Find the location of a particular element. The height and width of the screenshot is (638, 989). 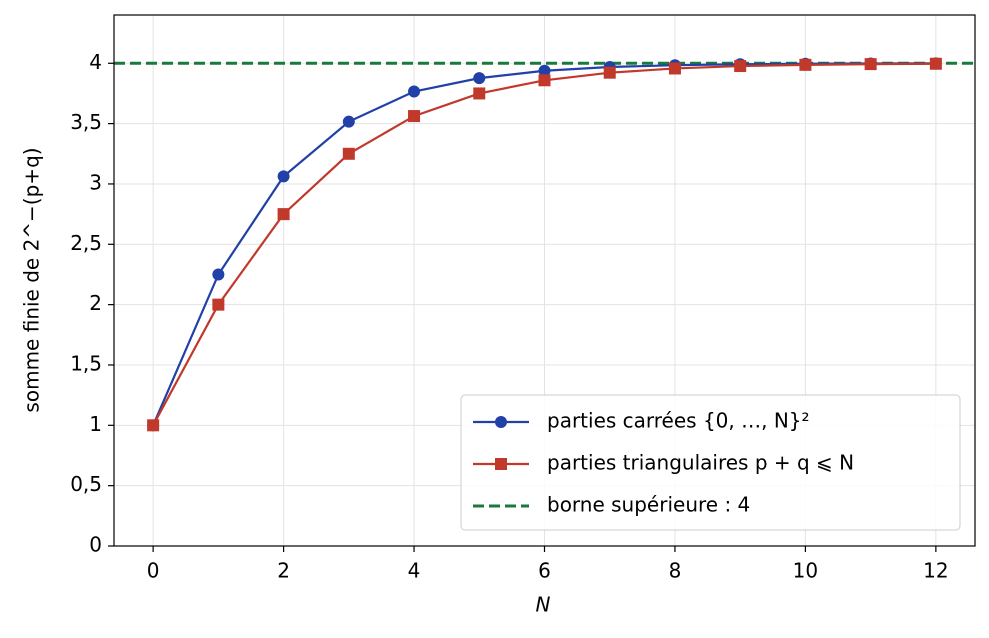

legend-box is located at coordinates (710, 462).